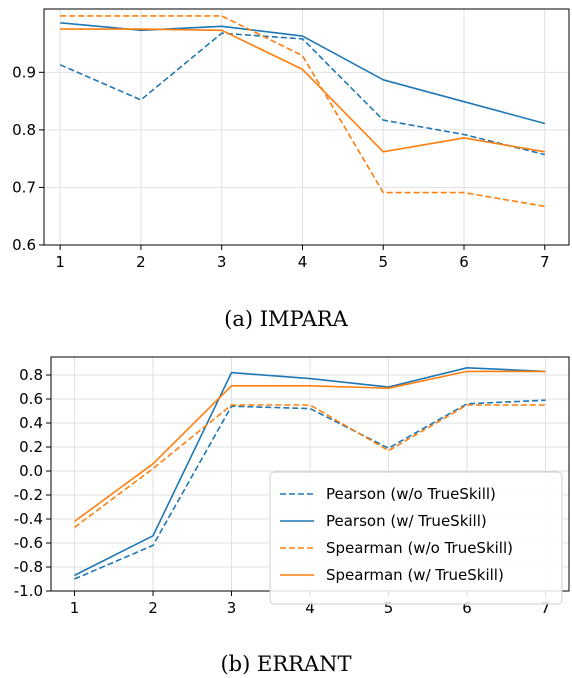 The height and width of the screenshot is (678, 572). I want to click on y-tick-label: 0.0, so click(31, 471).